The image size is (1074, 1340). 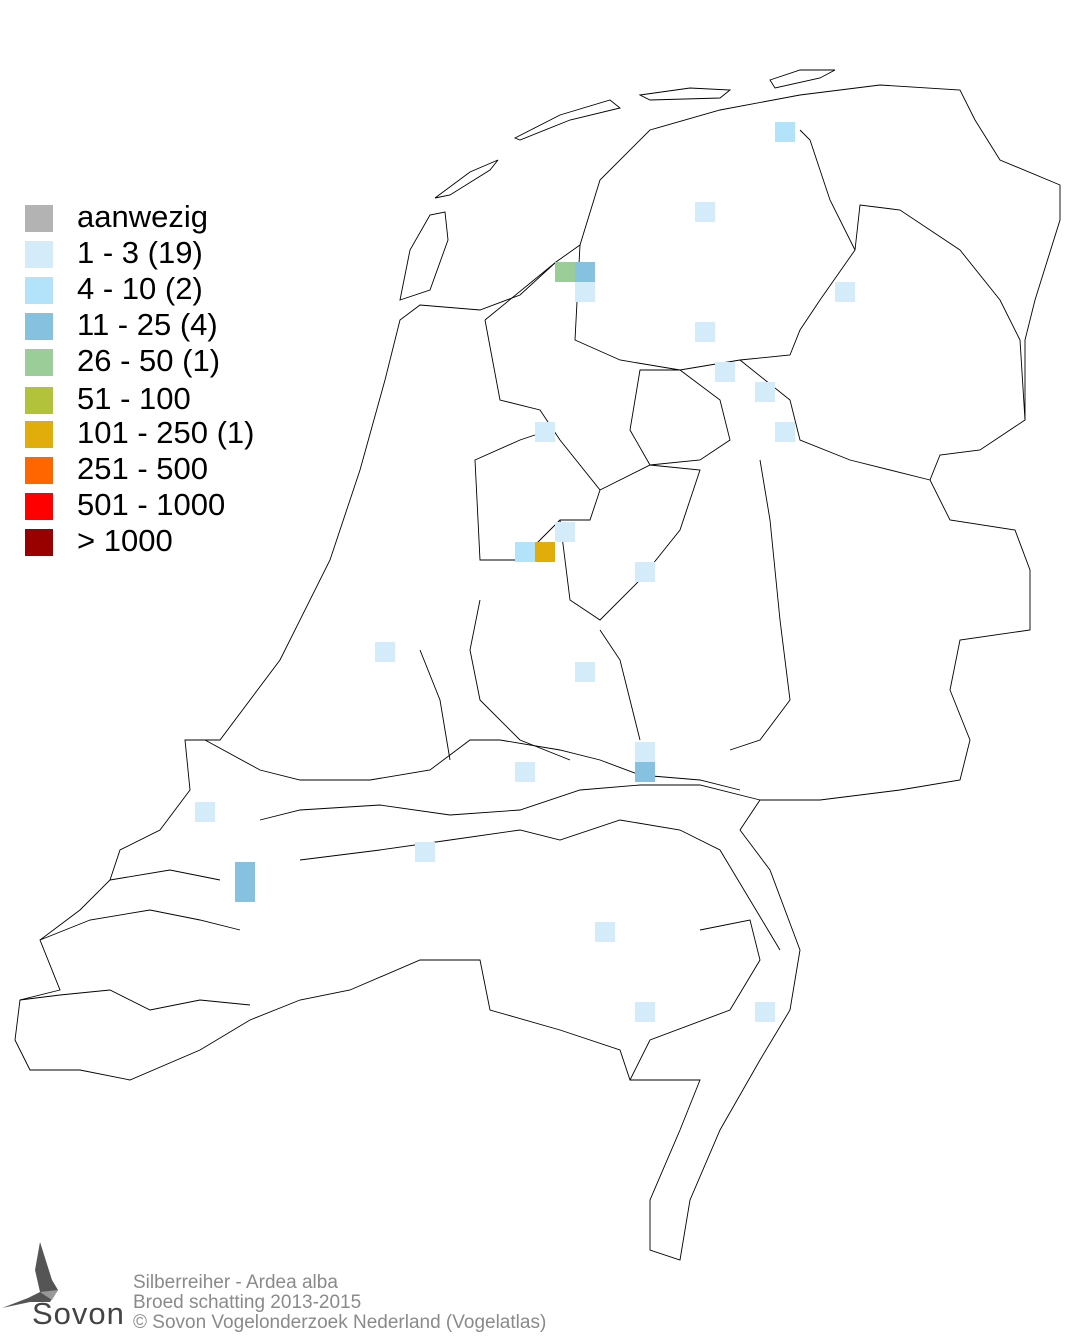 What do you see at coordinates (135, 940) in the screenshot?
I see `zeeland-islands` at bounding box center [135, 940].